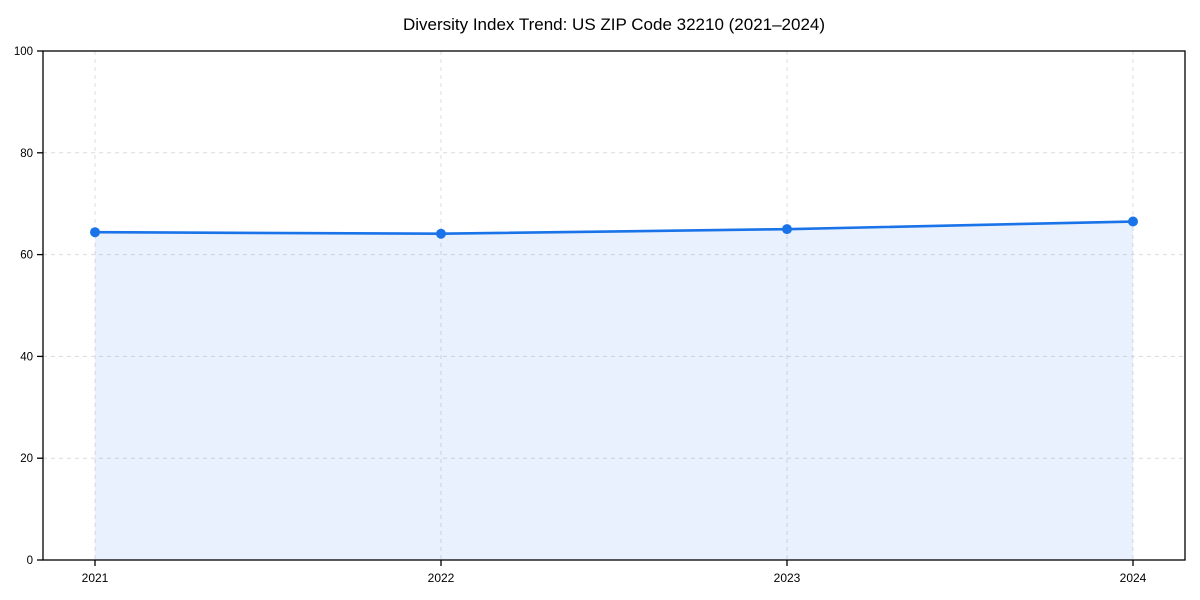 This screenshot has width=1200, height=600. What do you see at coordinates (1133, 578) in the screenshot?
I see `x-tick-label: 2024` at bounding box center [1133, 578].